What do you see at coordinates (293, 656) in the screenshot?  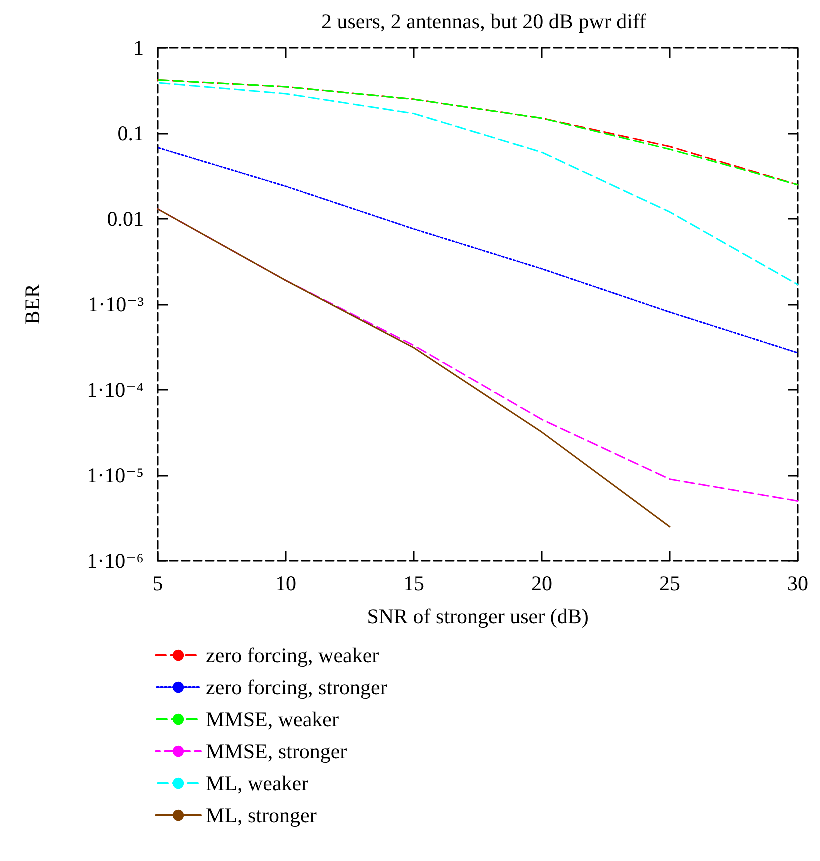 I see `legend-label: zero forcing, weaker` at bounding box center [293, 656].